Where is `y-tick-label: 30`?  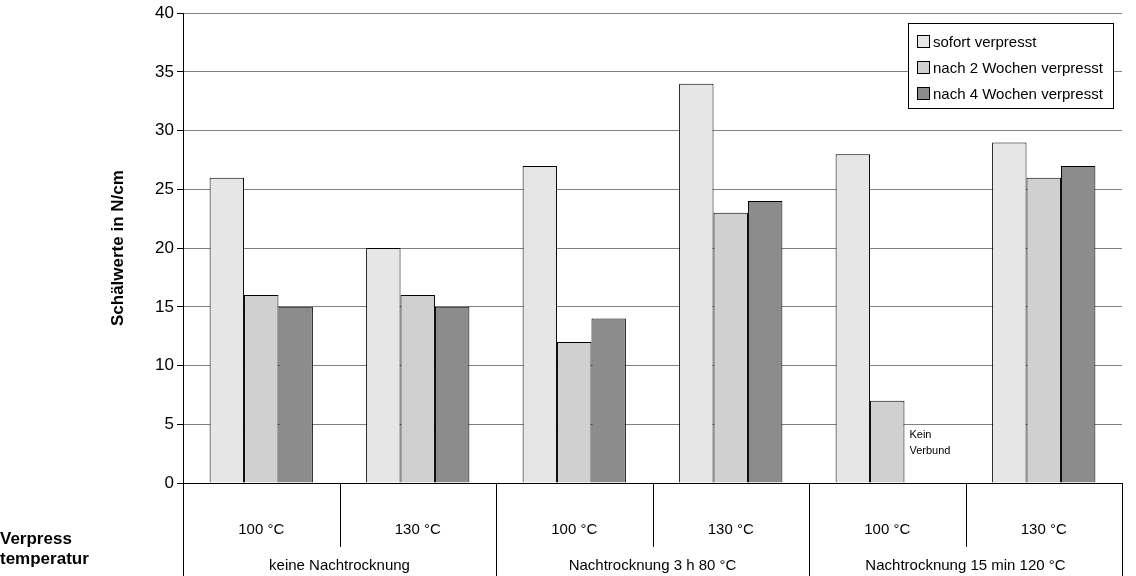
y-tick-label: 30 is located at coordinates (164, 130).